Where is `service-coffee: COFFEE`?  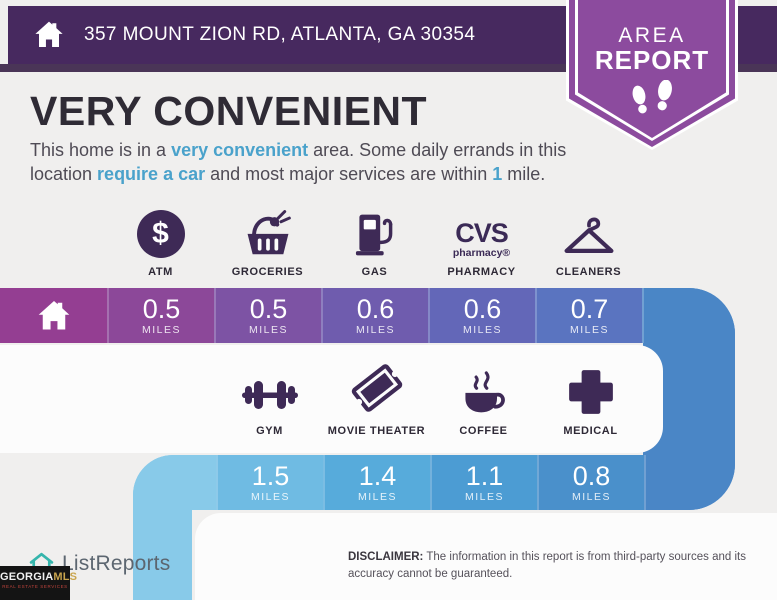 service-coffee: COFFEE is located at coordinates (483, 395).